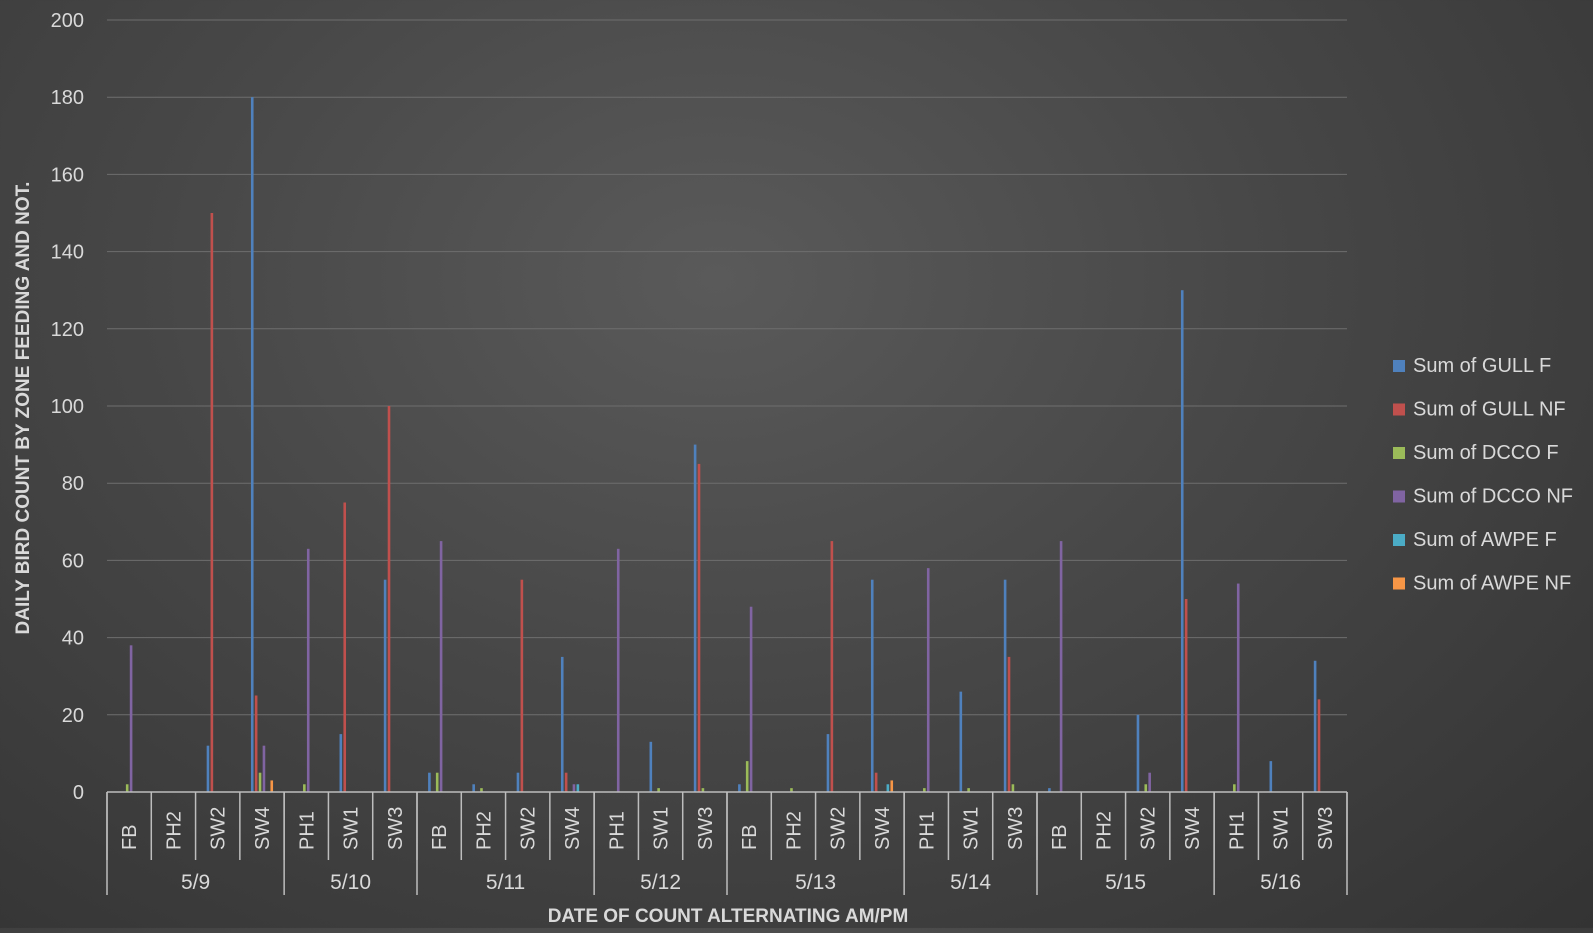 This screenshot has width=1593, height=933. I want to click on y-tick-label: 0, so click(78, 793).